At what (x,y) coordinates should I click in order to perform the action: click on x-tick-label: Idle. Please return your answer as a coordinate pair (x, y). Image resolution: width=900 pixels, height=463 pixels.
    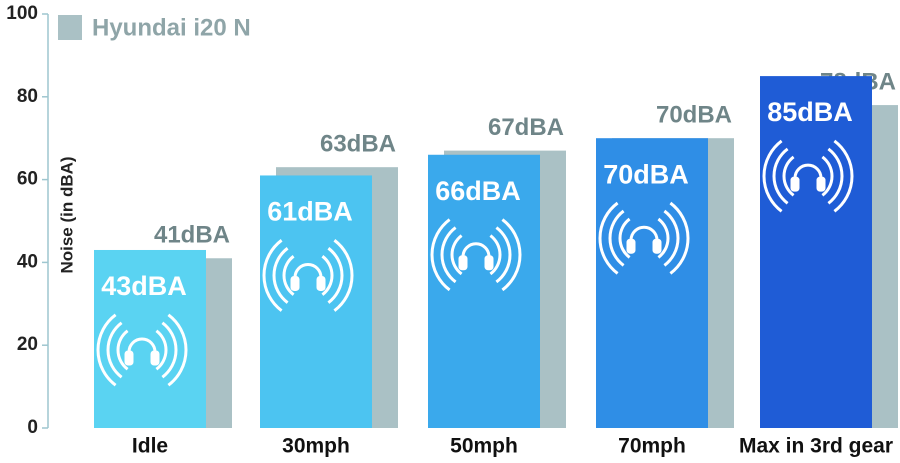
    Looking at the image, I should click on (150, 446).